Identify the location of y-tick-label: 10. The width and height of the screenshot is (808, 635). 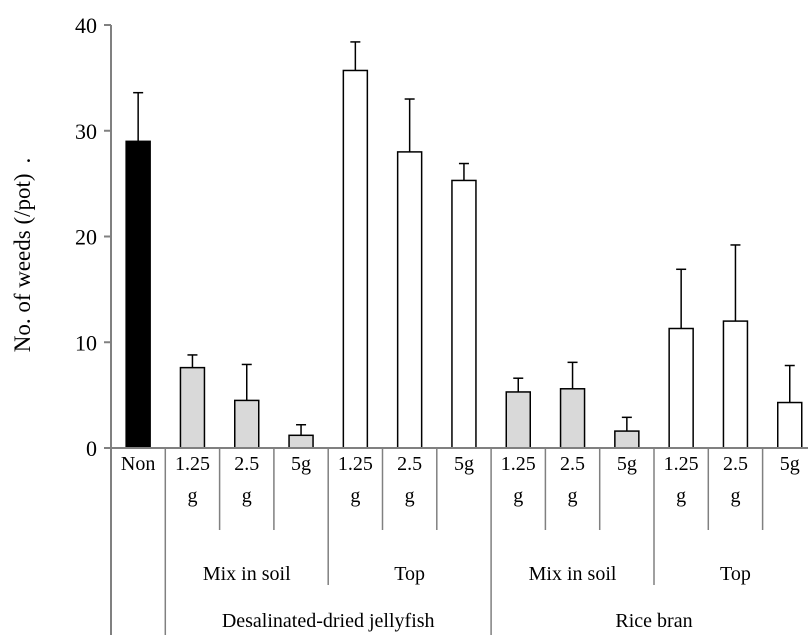
(86, 342).